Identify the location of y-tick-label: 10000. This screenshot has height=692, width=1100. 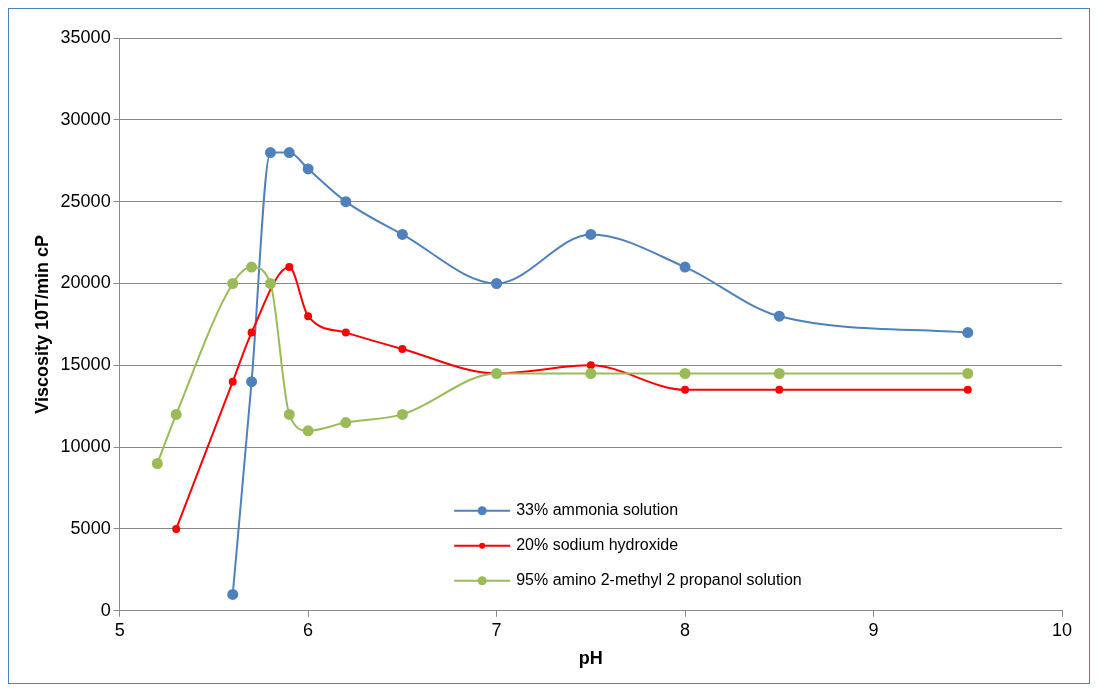
(85, 446).